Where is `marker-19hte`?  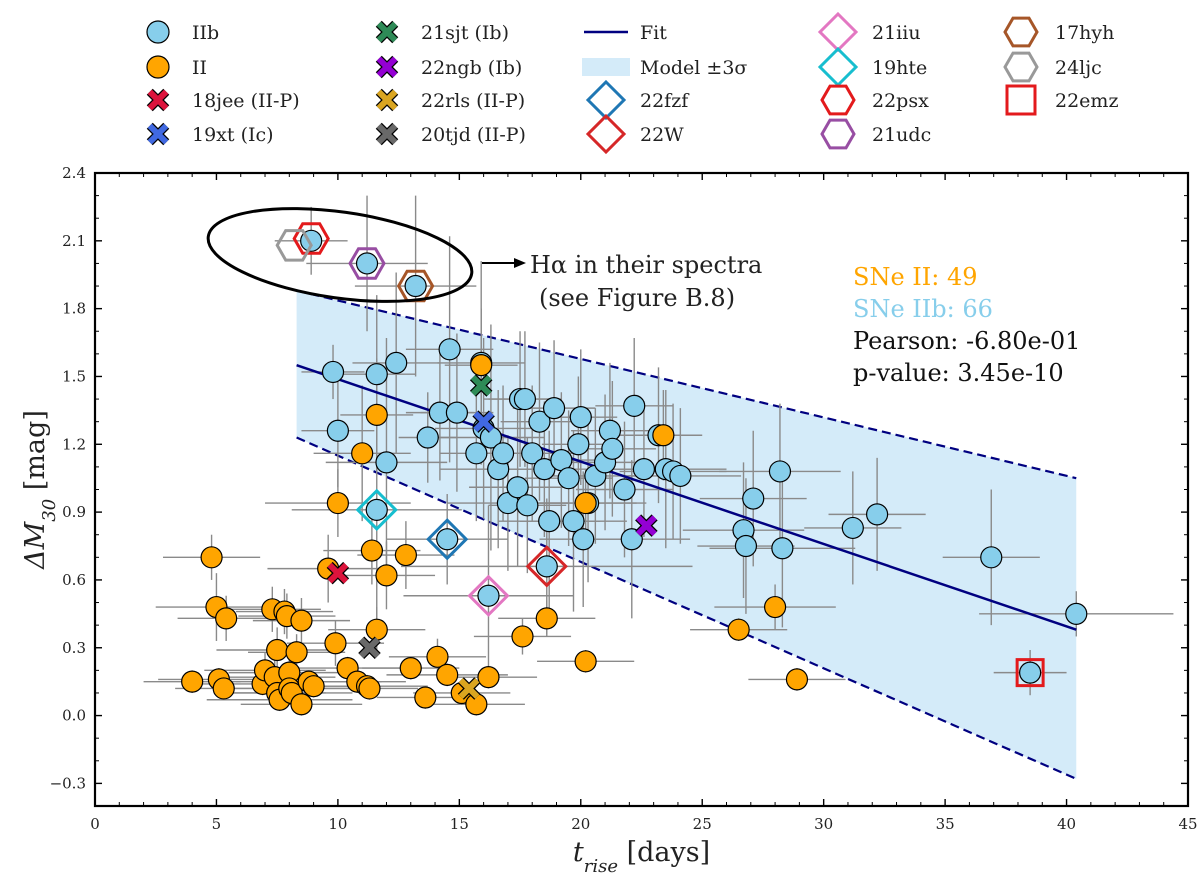 marker-19hte is located at coordinates (376, 509).